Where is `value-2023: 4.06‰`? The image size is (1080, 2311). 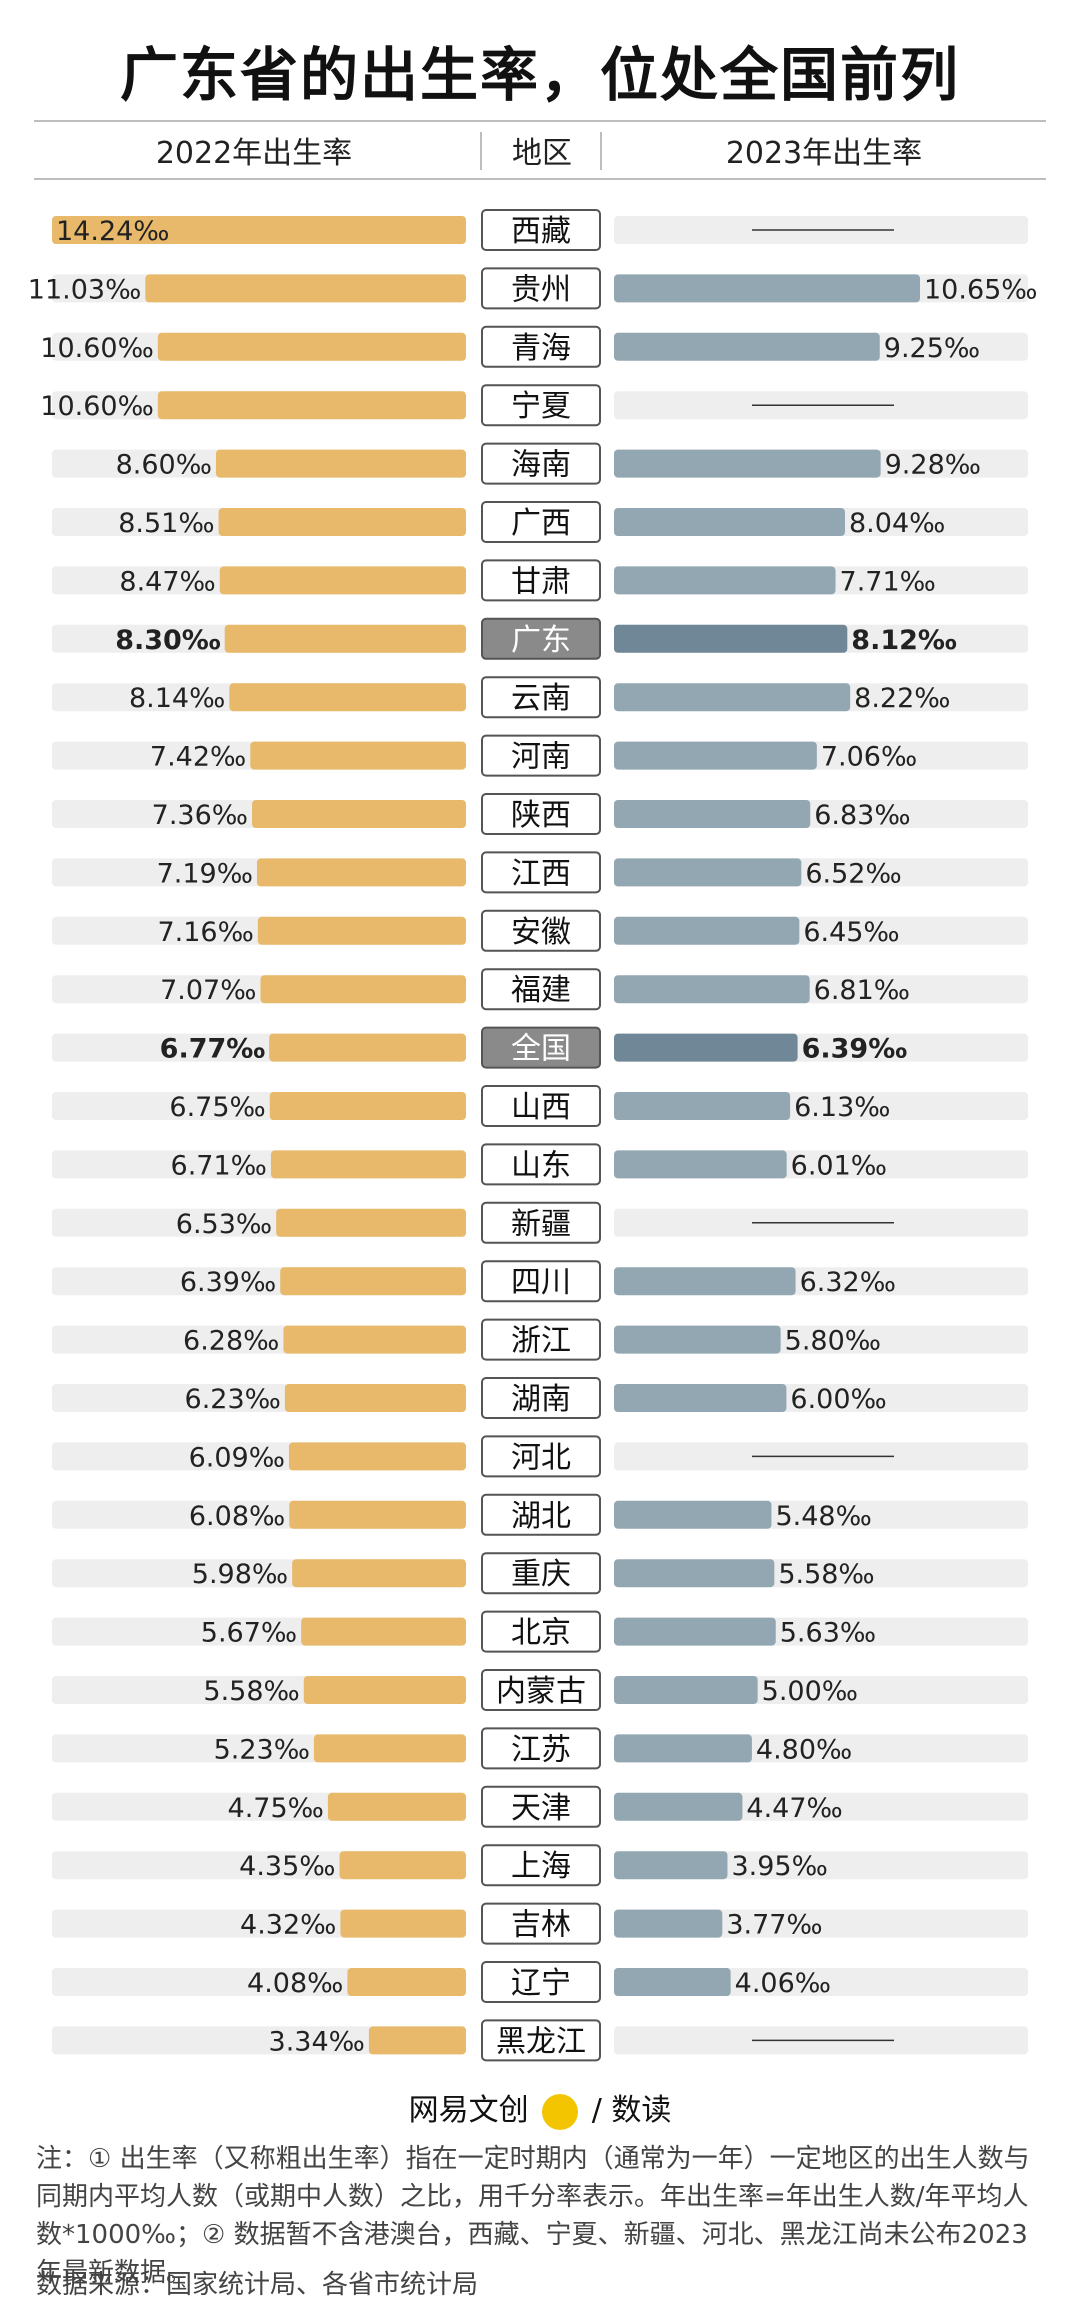 value-2023: 4.06‰ is located at coordinates (783, 1983).